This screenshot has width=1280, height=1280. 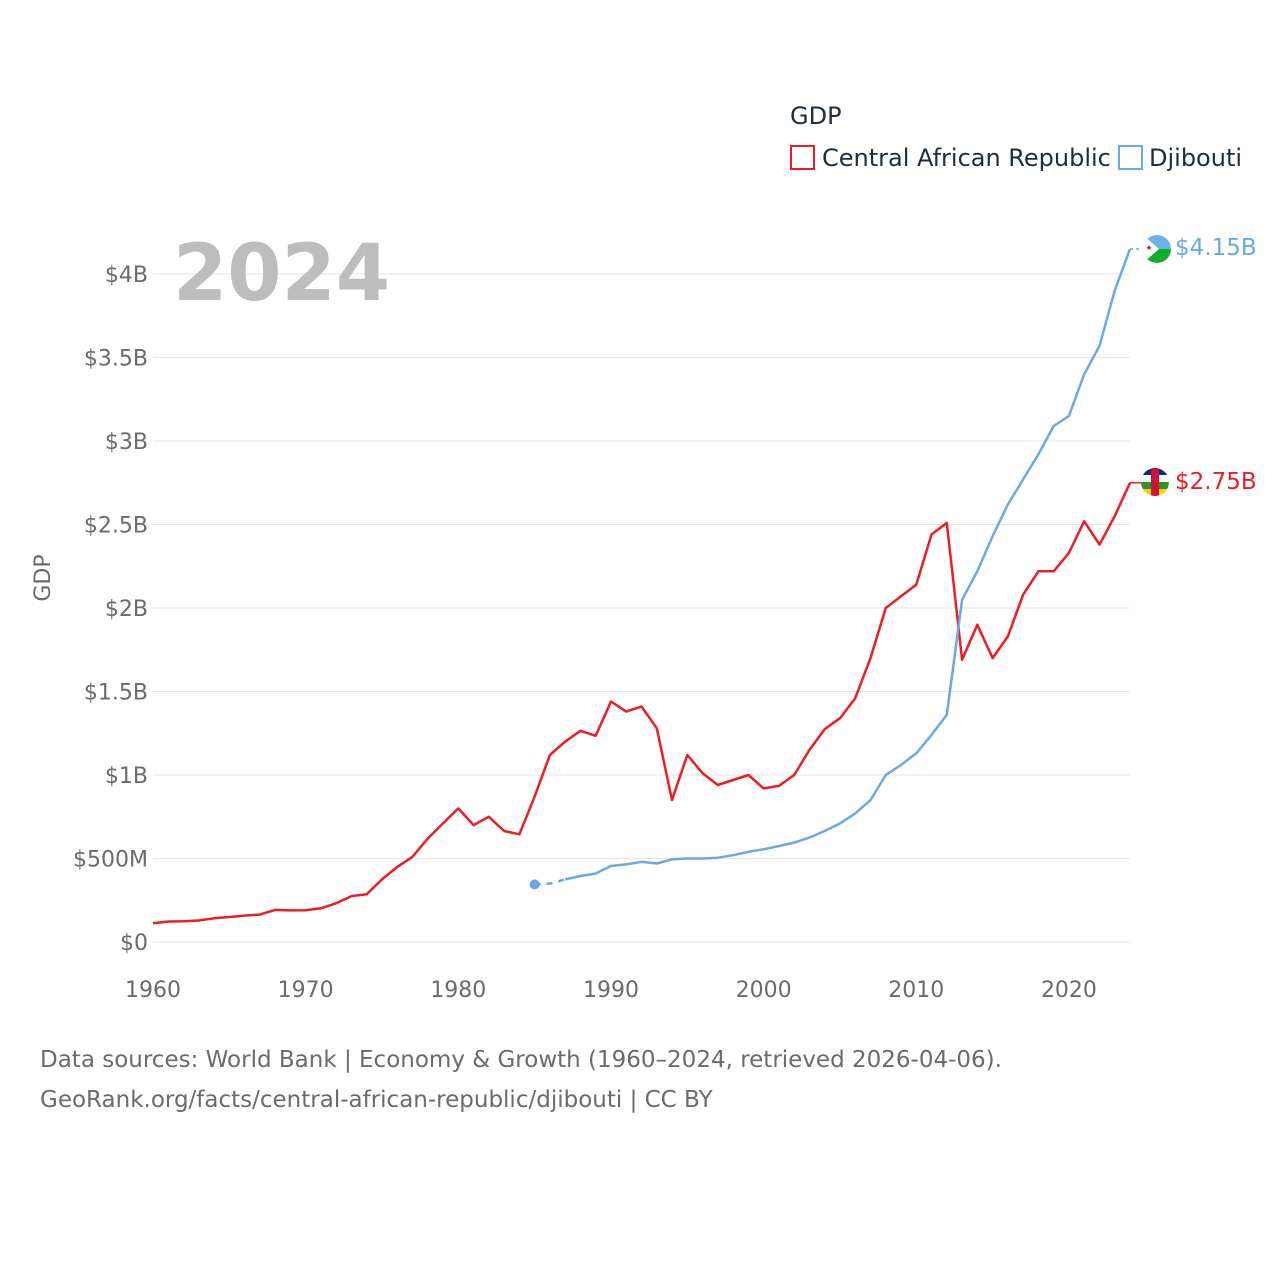 What do you see at coordinates (1016, 137) in the screenshot?
I see `legend: GDP Central African Republic Djibouti` at bounding box center [1016, 137].